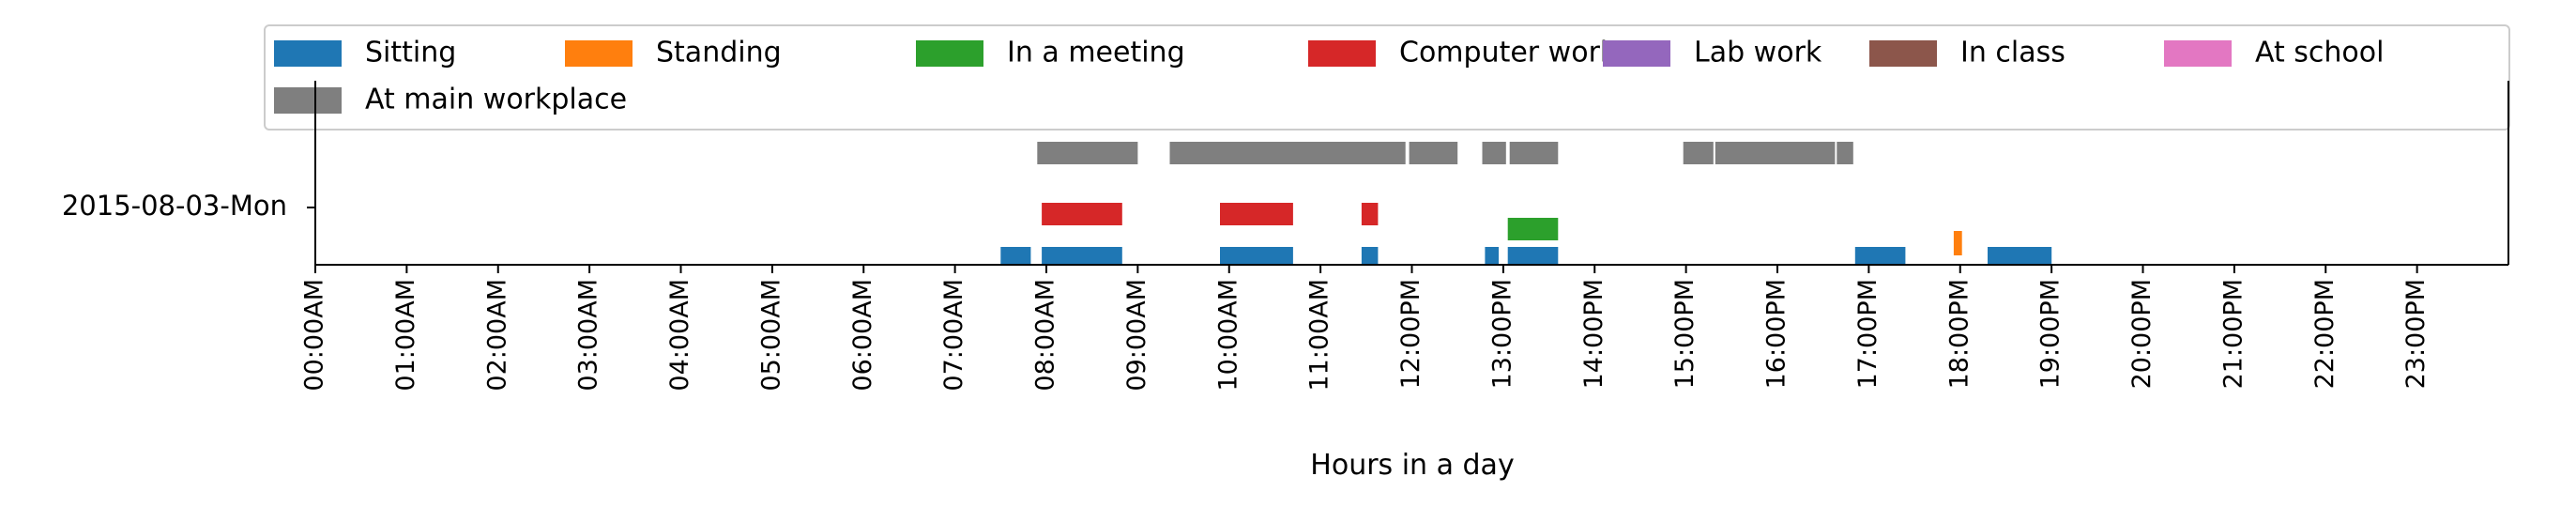 The width and height of the screenshot is (2576, 507). Describe the element at coordinates (1412, 466) in the screenshot. I see `x-axis-label: Hours in a day` at that location.